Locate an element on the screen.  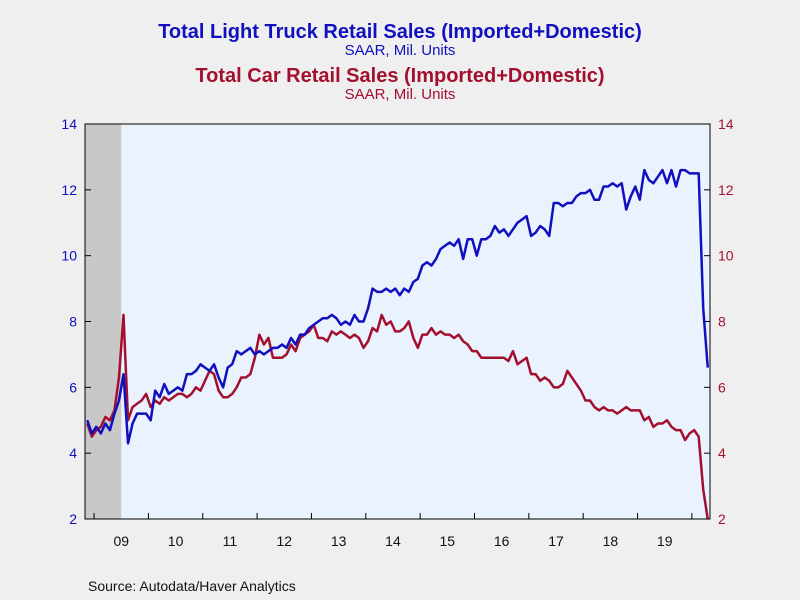
left-y-tick-label: 2 is located at coordinates (73, 519).